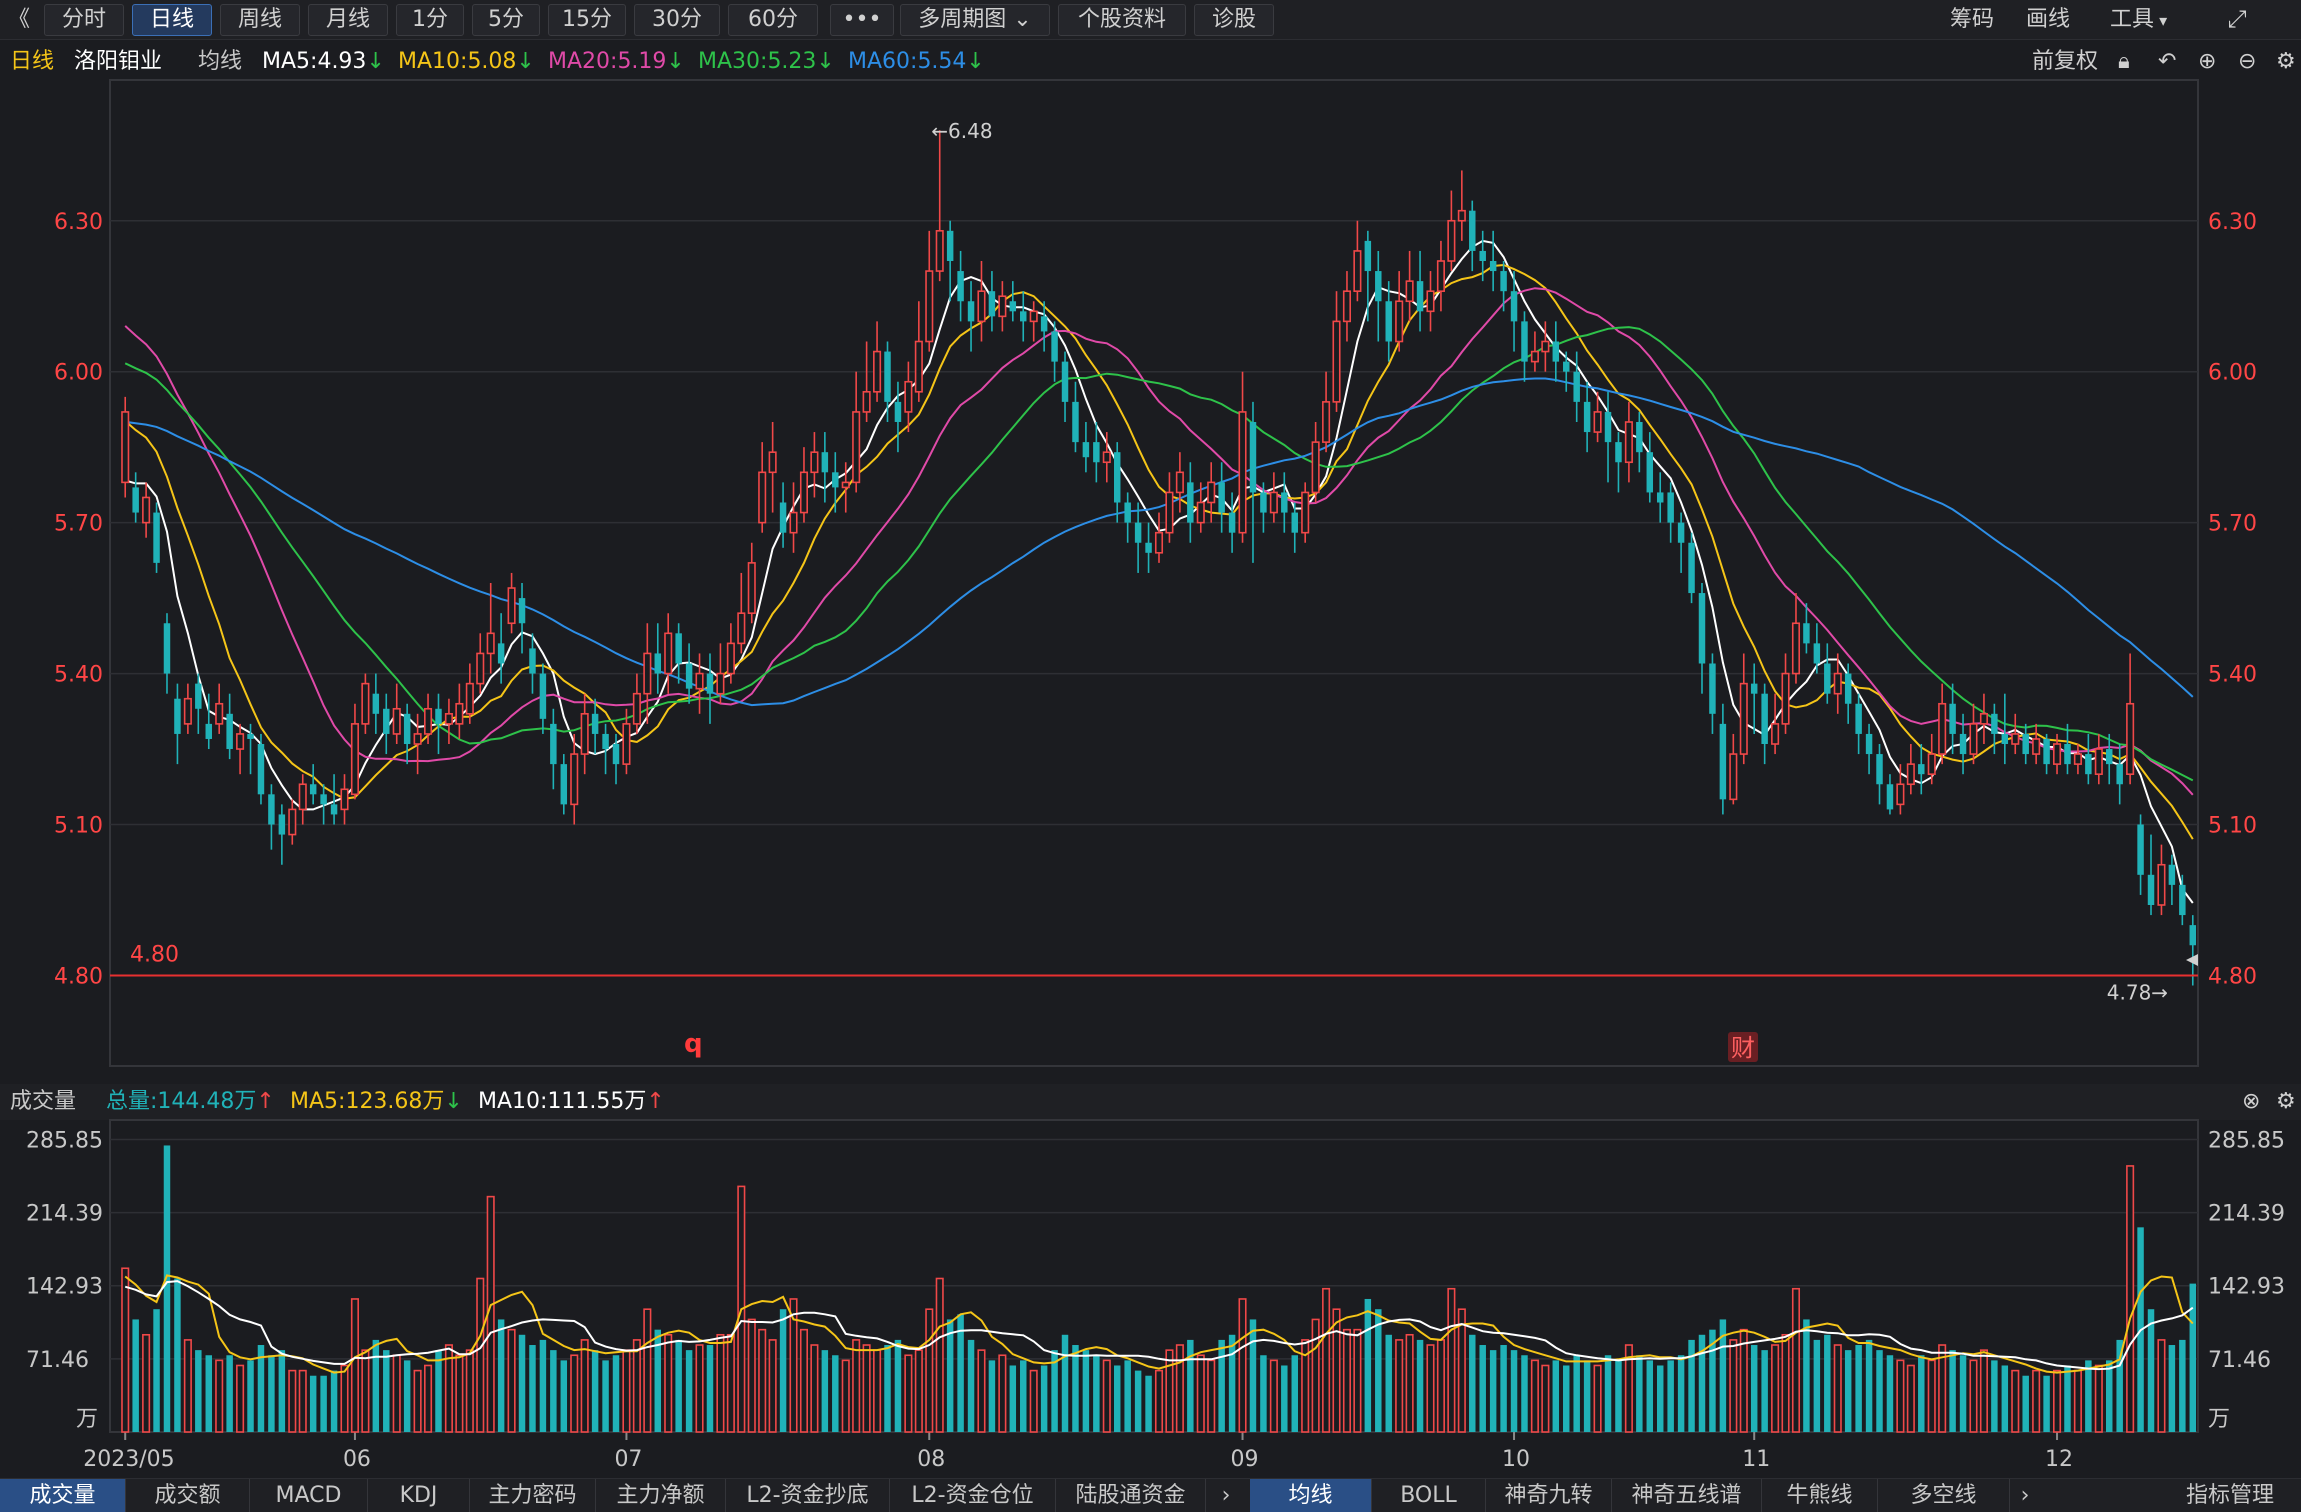 The width and height of the screenshot is (2301, 1512). Describe the element at coordinates (2237, 19) in the screenshot. I see `fullscreen-icon: ⤢` at that location.